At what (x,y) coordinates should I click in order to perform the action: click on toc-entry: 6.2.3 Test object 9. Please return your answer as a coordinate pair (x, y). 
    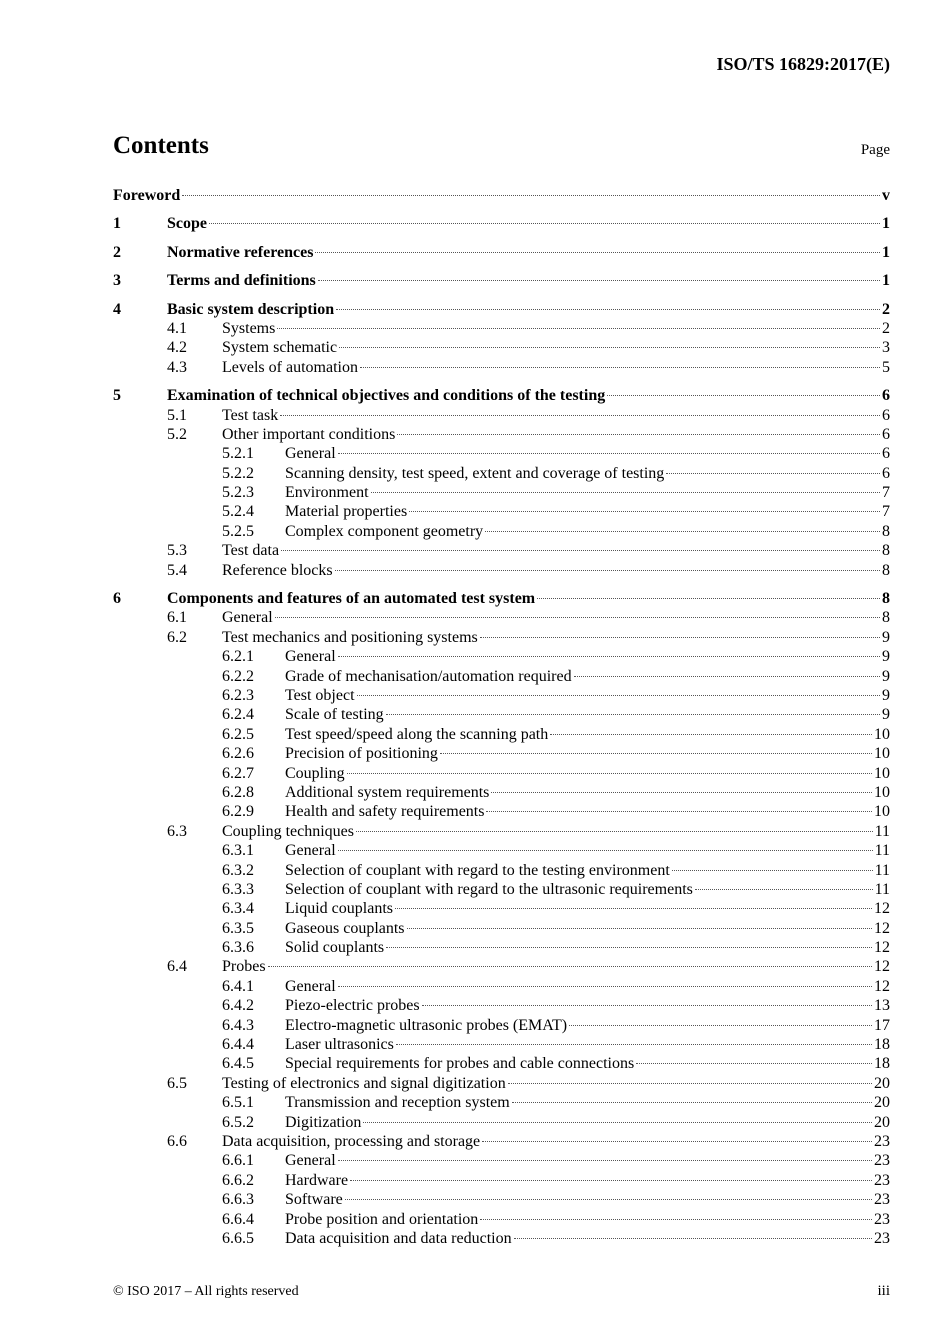
    Looking at the image, I should click on (501, 695).